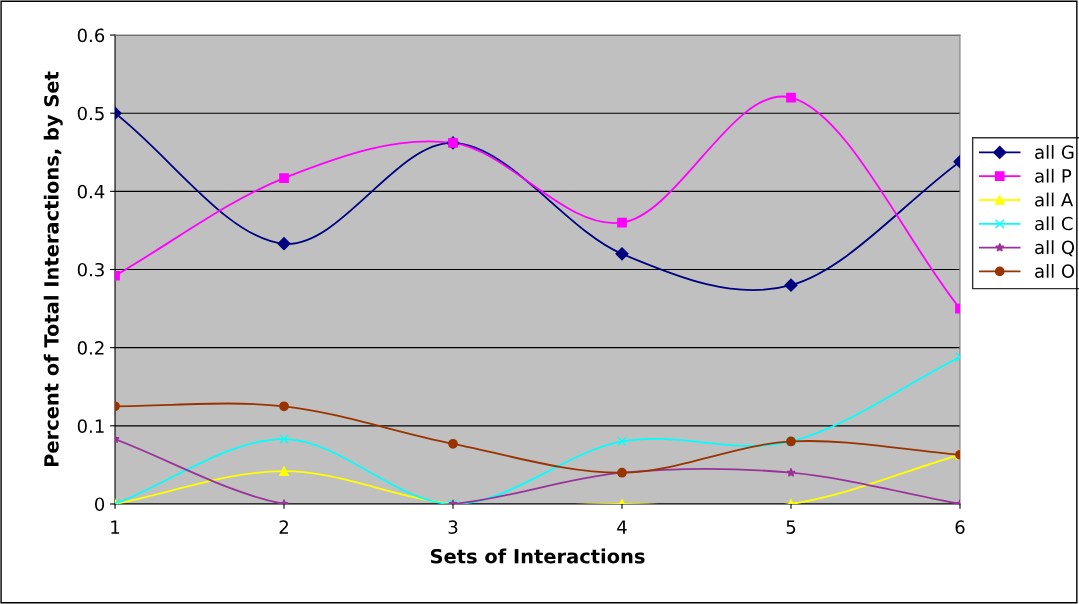  Describe the element at coordinates (1055, 270) in the screenshot. I see `legend-label: all O` at that location.